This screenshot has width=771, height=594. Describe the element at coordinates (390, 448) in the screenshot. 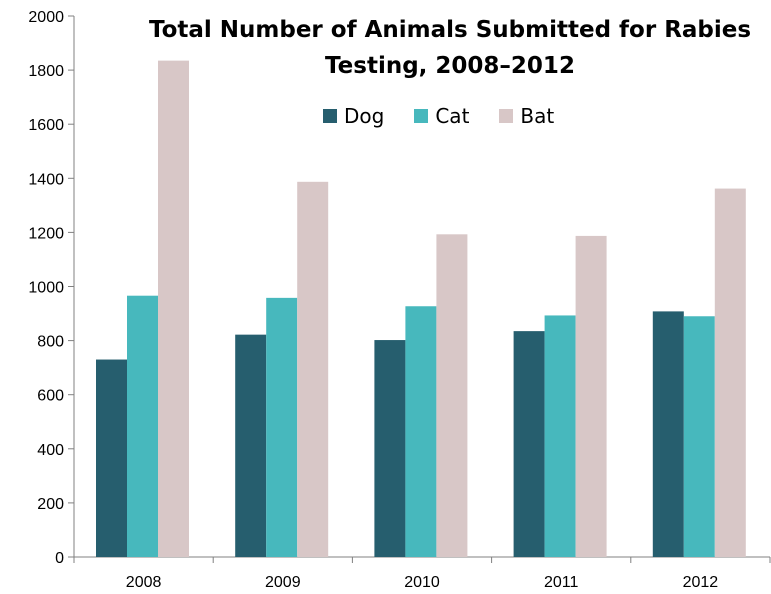

I see `bar-dog-2010` at that location.